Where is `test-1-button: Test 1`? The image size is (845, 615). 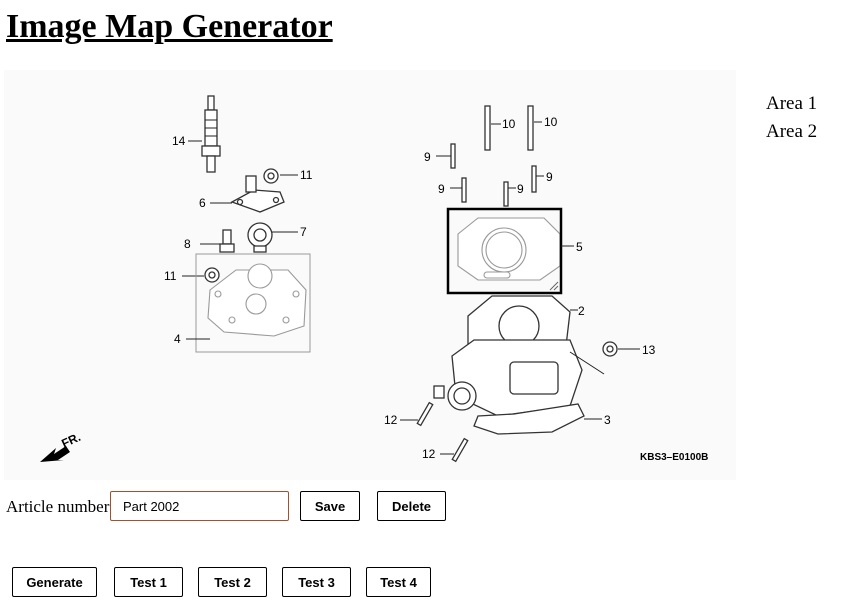 test-1-button: Test 1 is located at coordinates (148, 582).